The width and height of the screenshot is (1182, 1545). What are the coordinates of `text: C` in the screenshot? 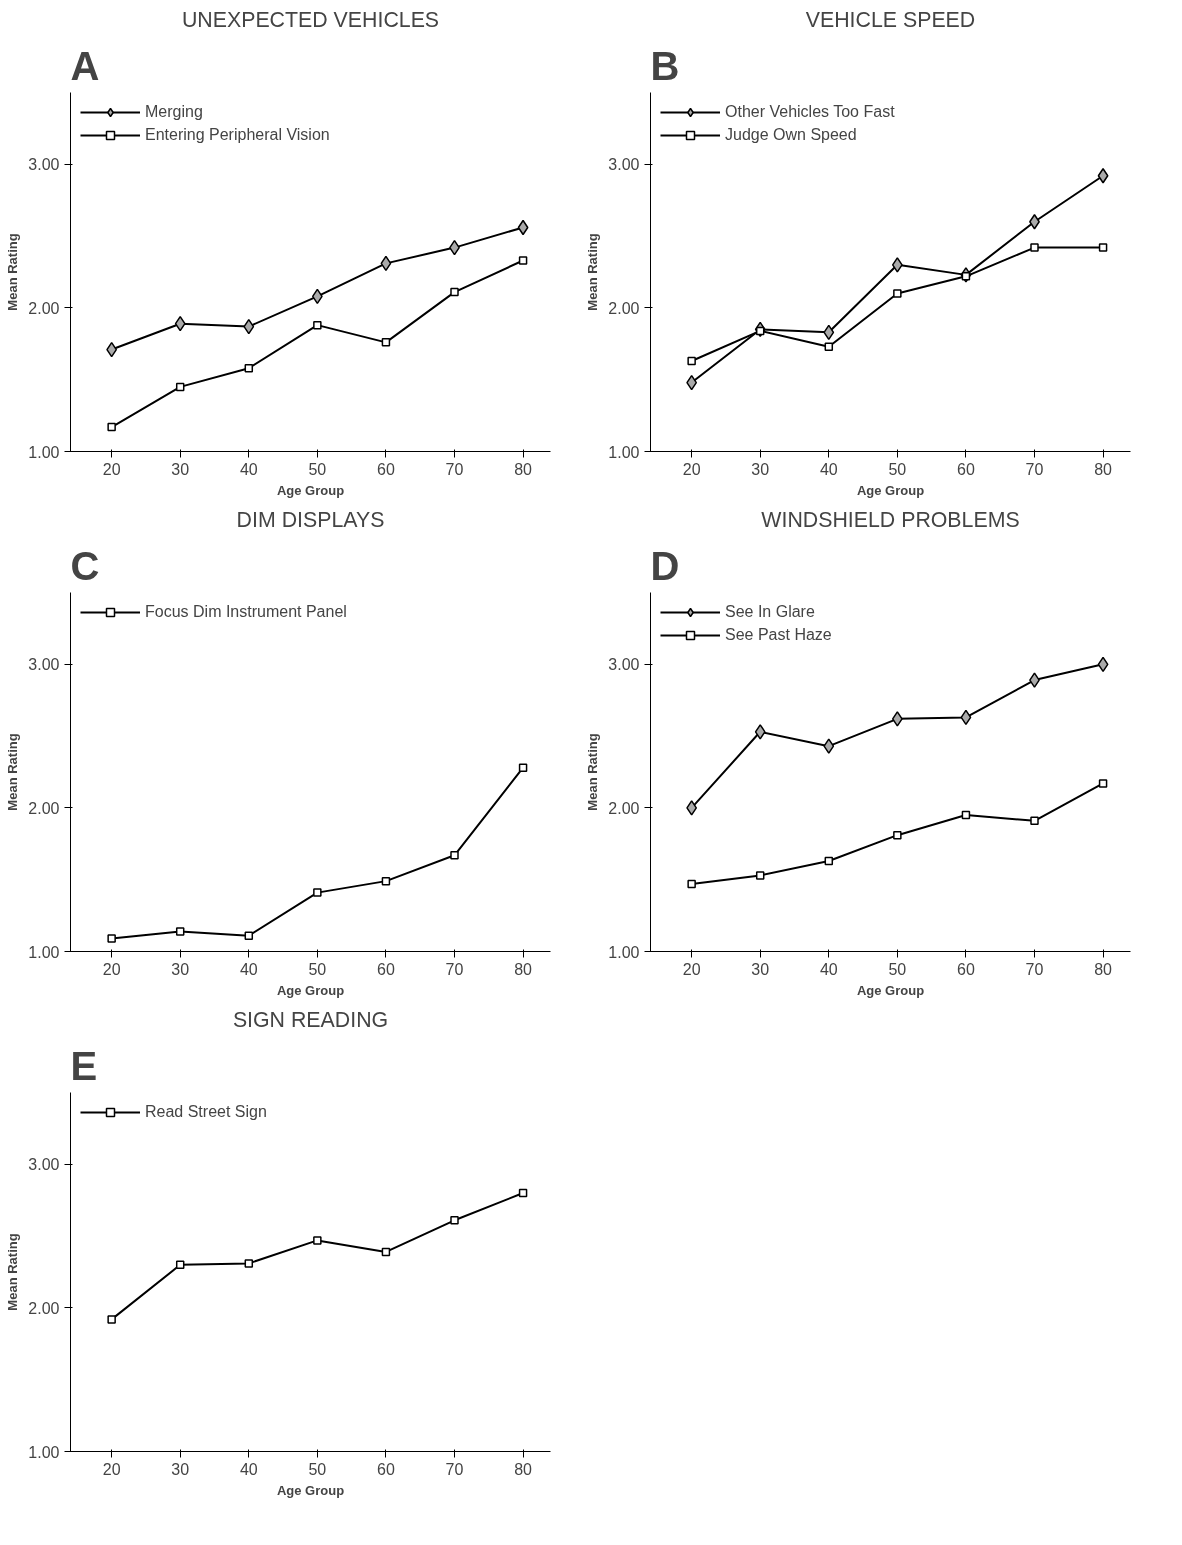 It's located at (85, 565).